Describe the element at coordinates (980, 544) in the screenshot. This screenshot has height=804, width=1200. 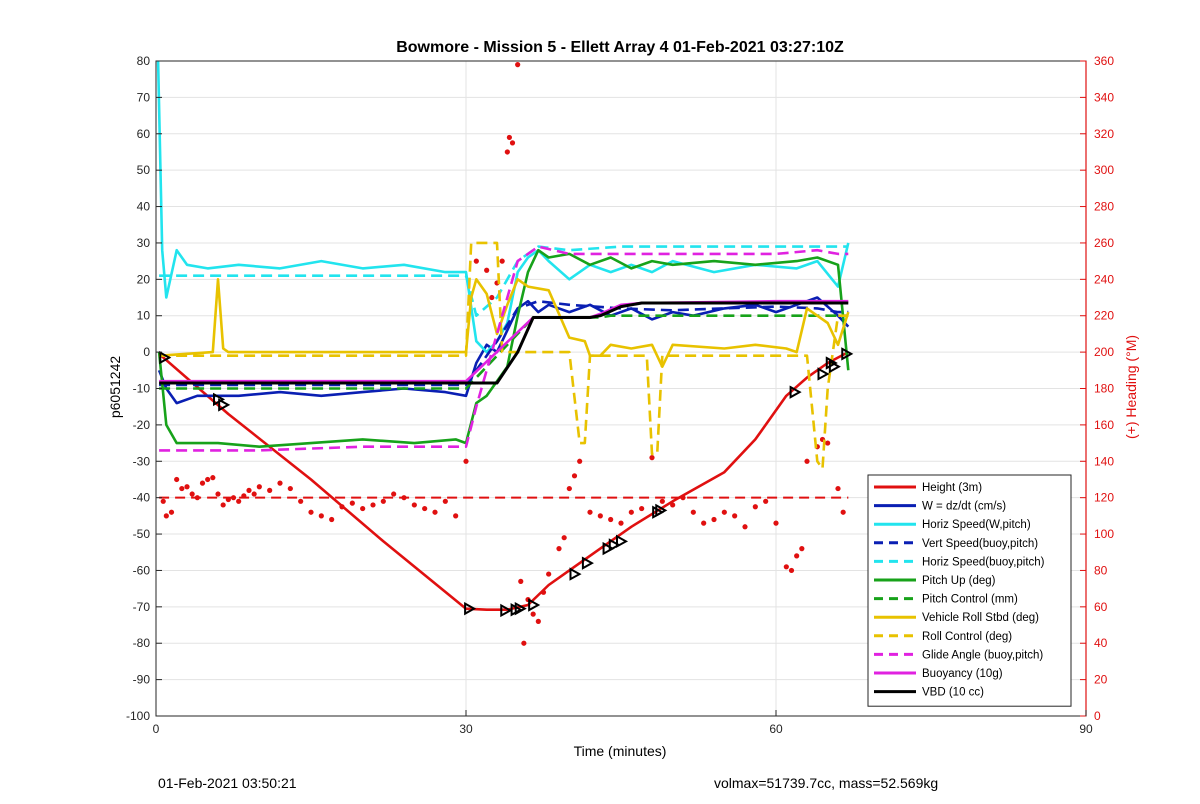
I see `legend-entry: Vert Speed(buoy,pitch)` at that location.